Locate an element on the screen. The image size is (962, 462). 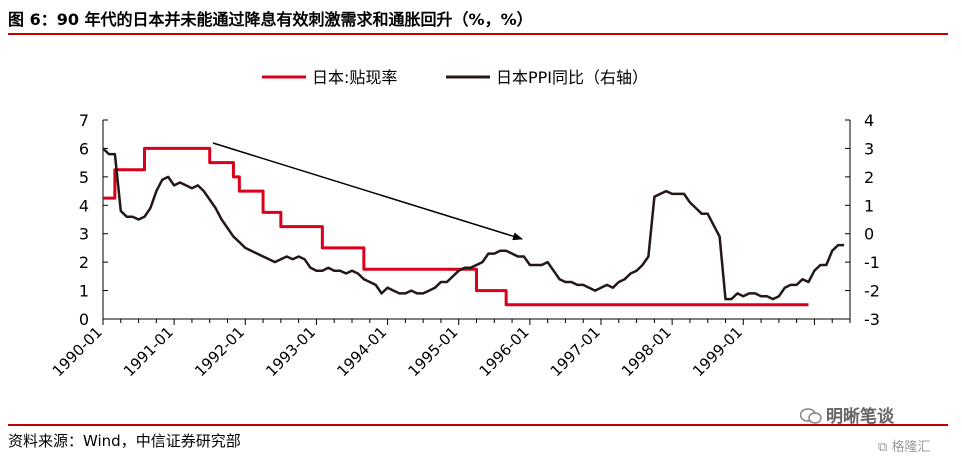
watermark-text: 明晰笔谈 is located at coordinates (860, 417).